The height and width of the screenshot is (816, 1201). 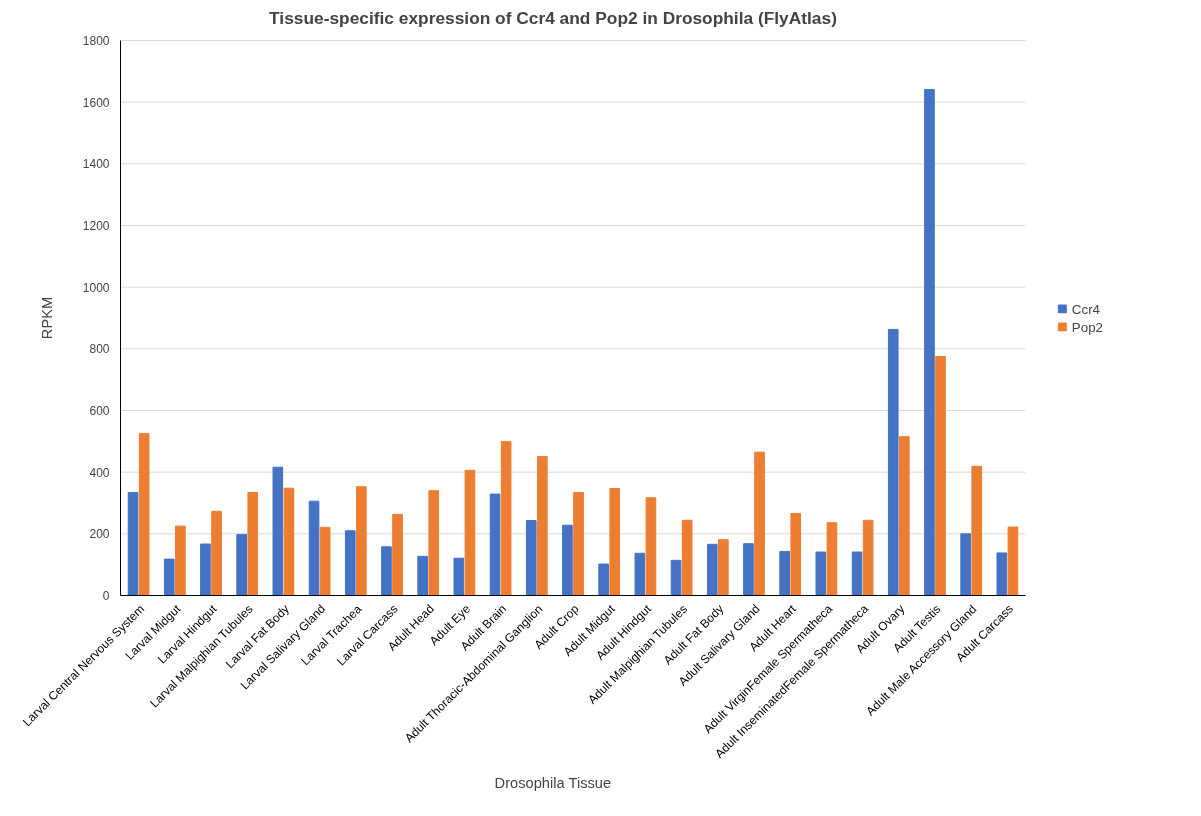 What do you see at coordinates (99, 472) in the screenshot?
I see `y-tick-label: 400` at bounding box center [99, 472].